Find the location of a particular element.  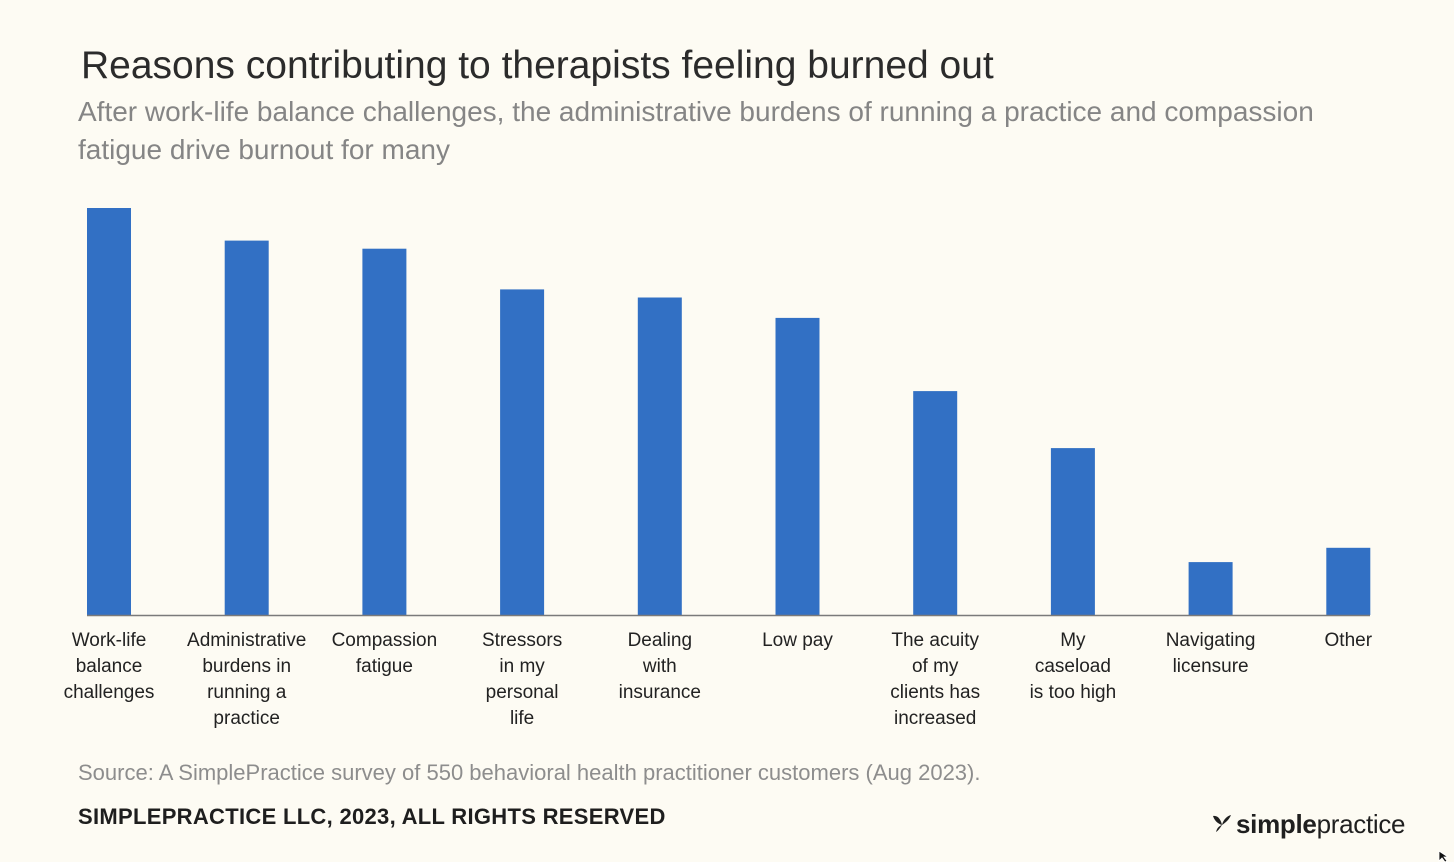

x-tick-label-line: of my is located at coordinates (935, 666).